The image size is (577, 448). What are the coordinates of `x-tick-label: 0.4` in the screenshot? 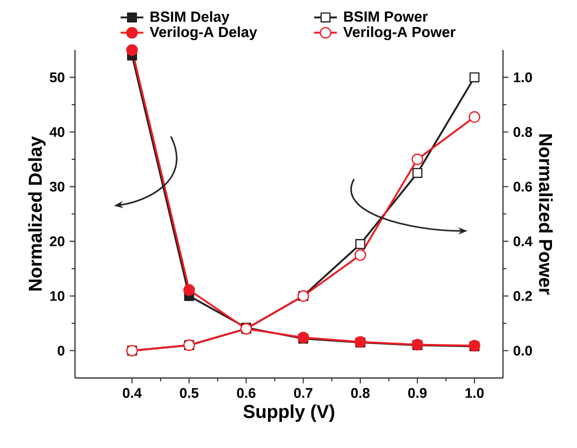 It's located at (132, 393).